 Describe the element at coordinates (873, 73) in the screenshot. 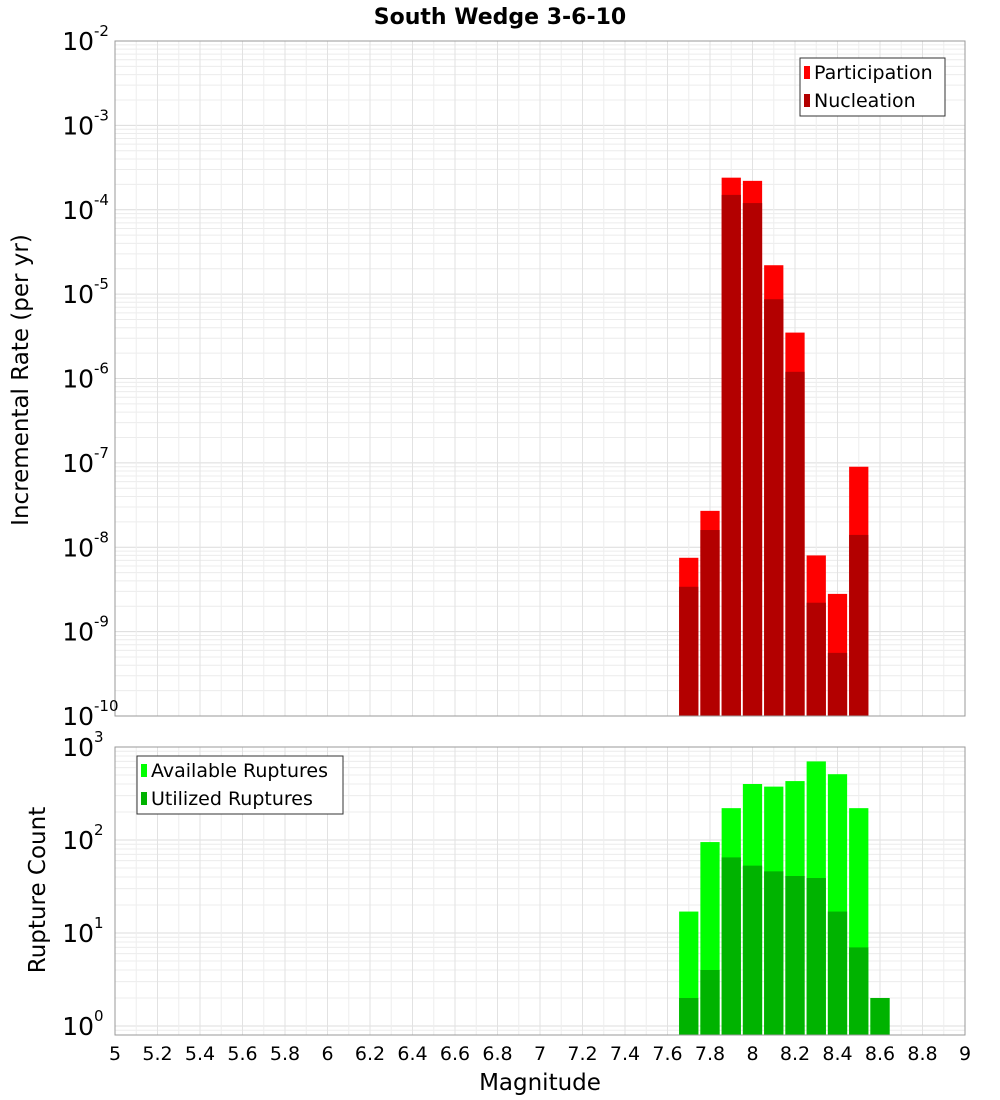

I see `top-legend-label: Participation` at that location.